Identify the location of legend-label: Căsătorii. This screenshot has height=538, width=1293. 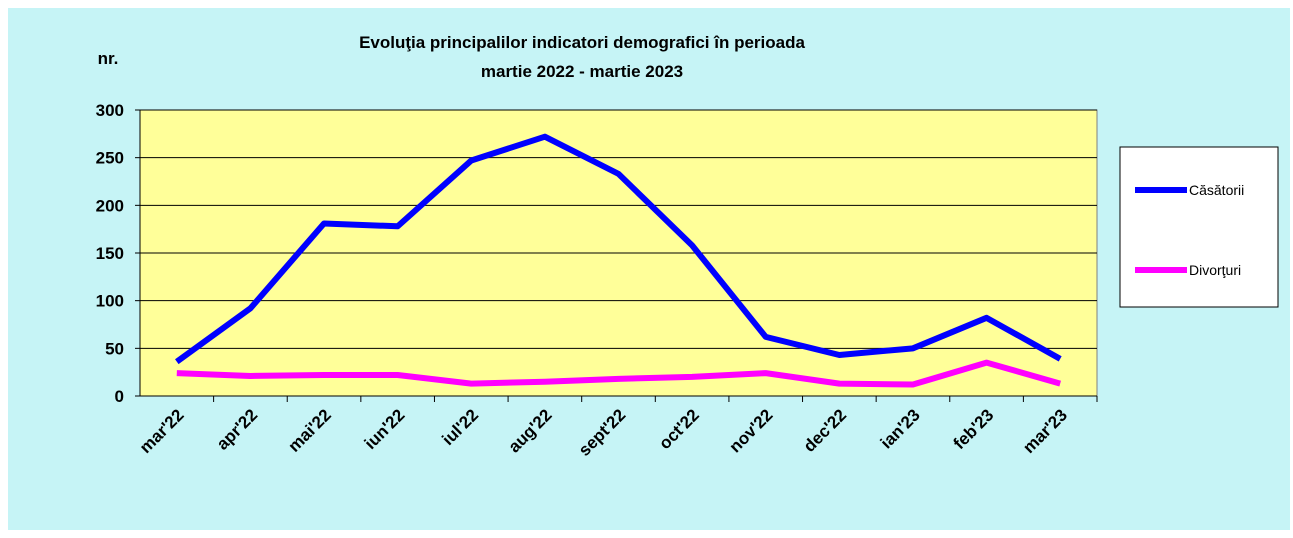
(1216, 190).